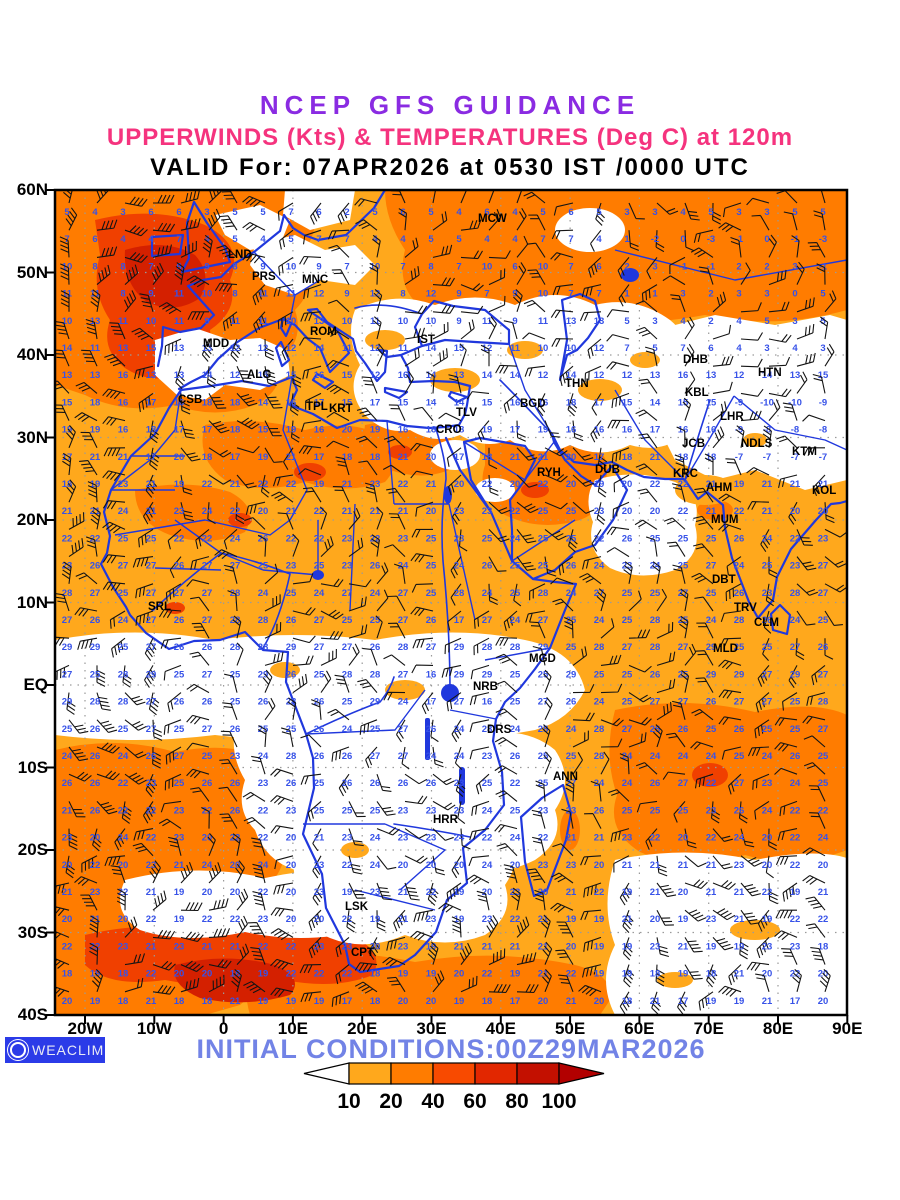 This screenshot has width=900, height=1200. Describe the element at coordinates (431, 321) in the screenshot. I see `svg-text: 10` at that location.